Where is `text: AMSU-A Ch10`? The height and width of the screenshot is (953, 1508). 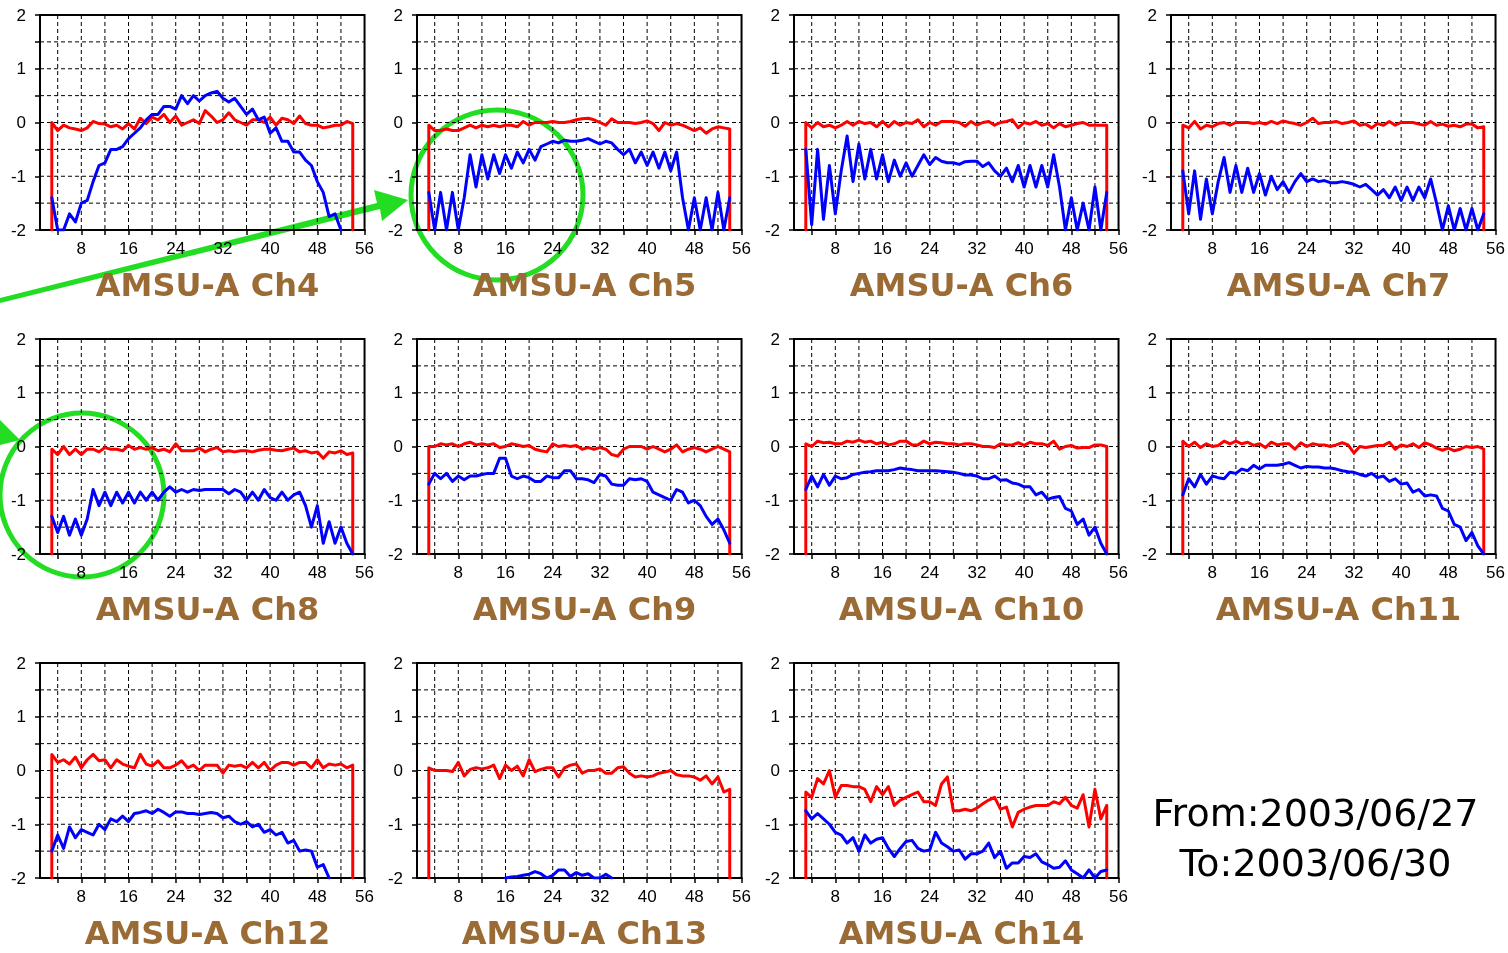
text: AMSU-A Ch10 is located at coordinates (961, 609).